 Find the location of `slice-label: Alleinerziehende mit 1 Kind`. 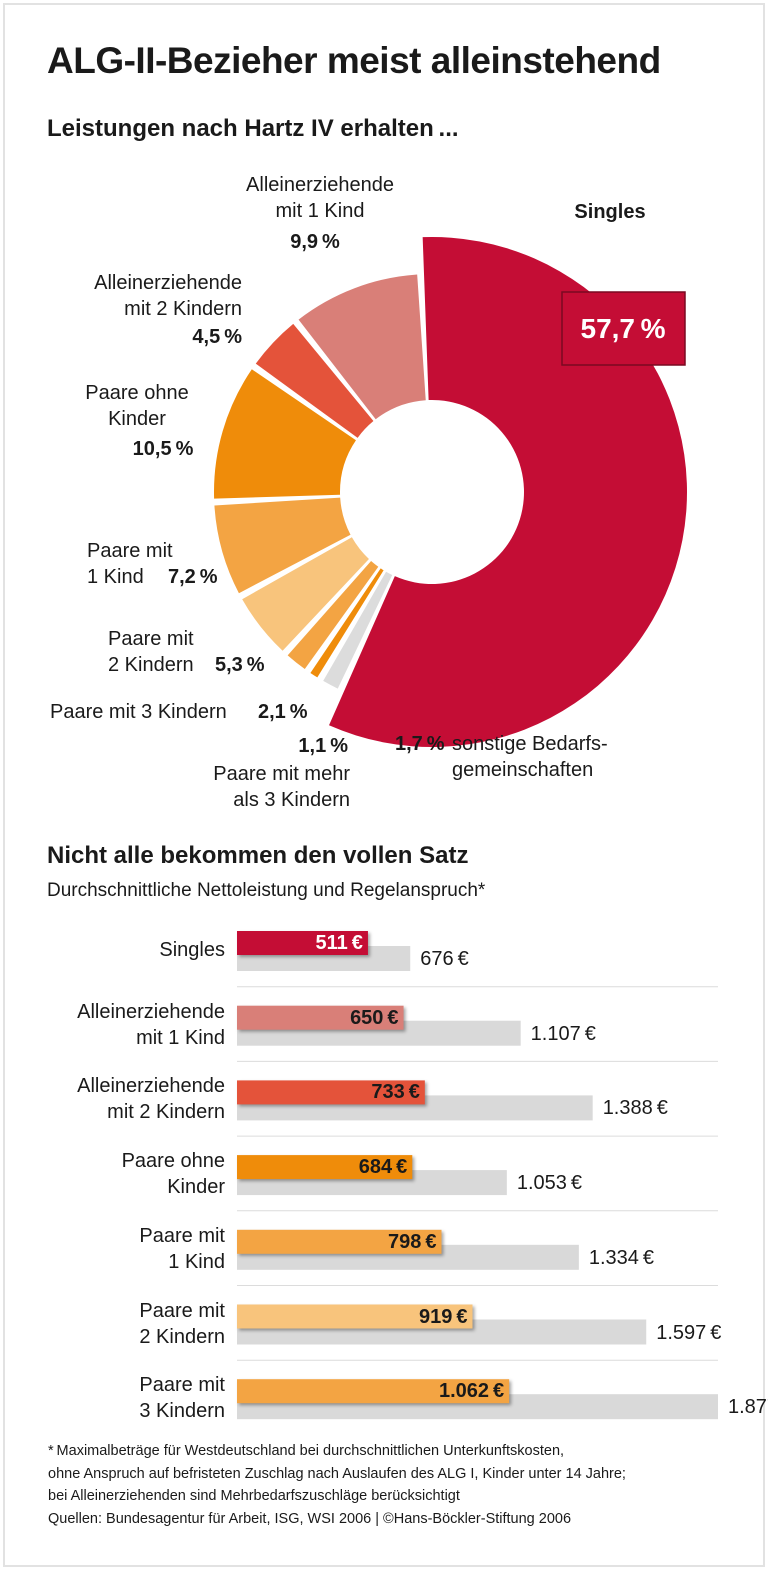

slice-label: Alleinerziehende mit 1 Kind is located at coordinates (320, 198).